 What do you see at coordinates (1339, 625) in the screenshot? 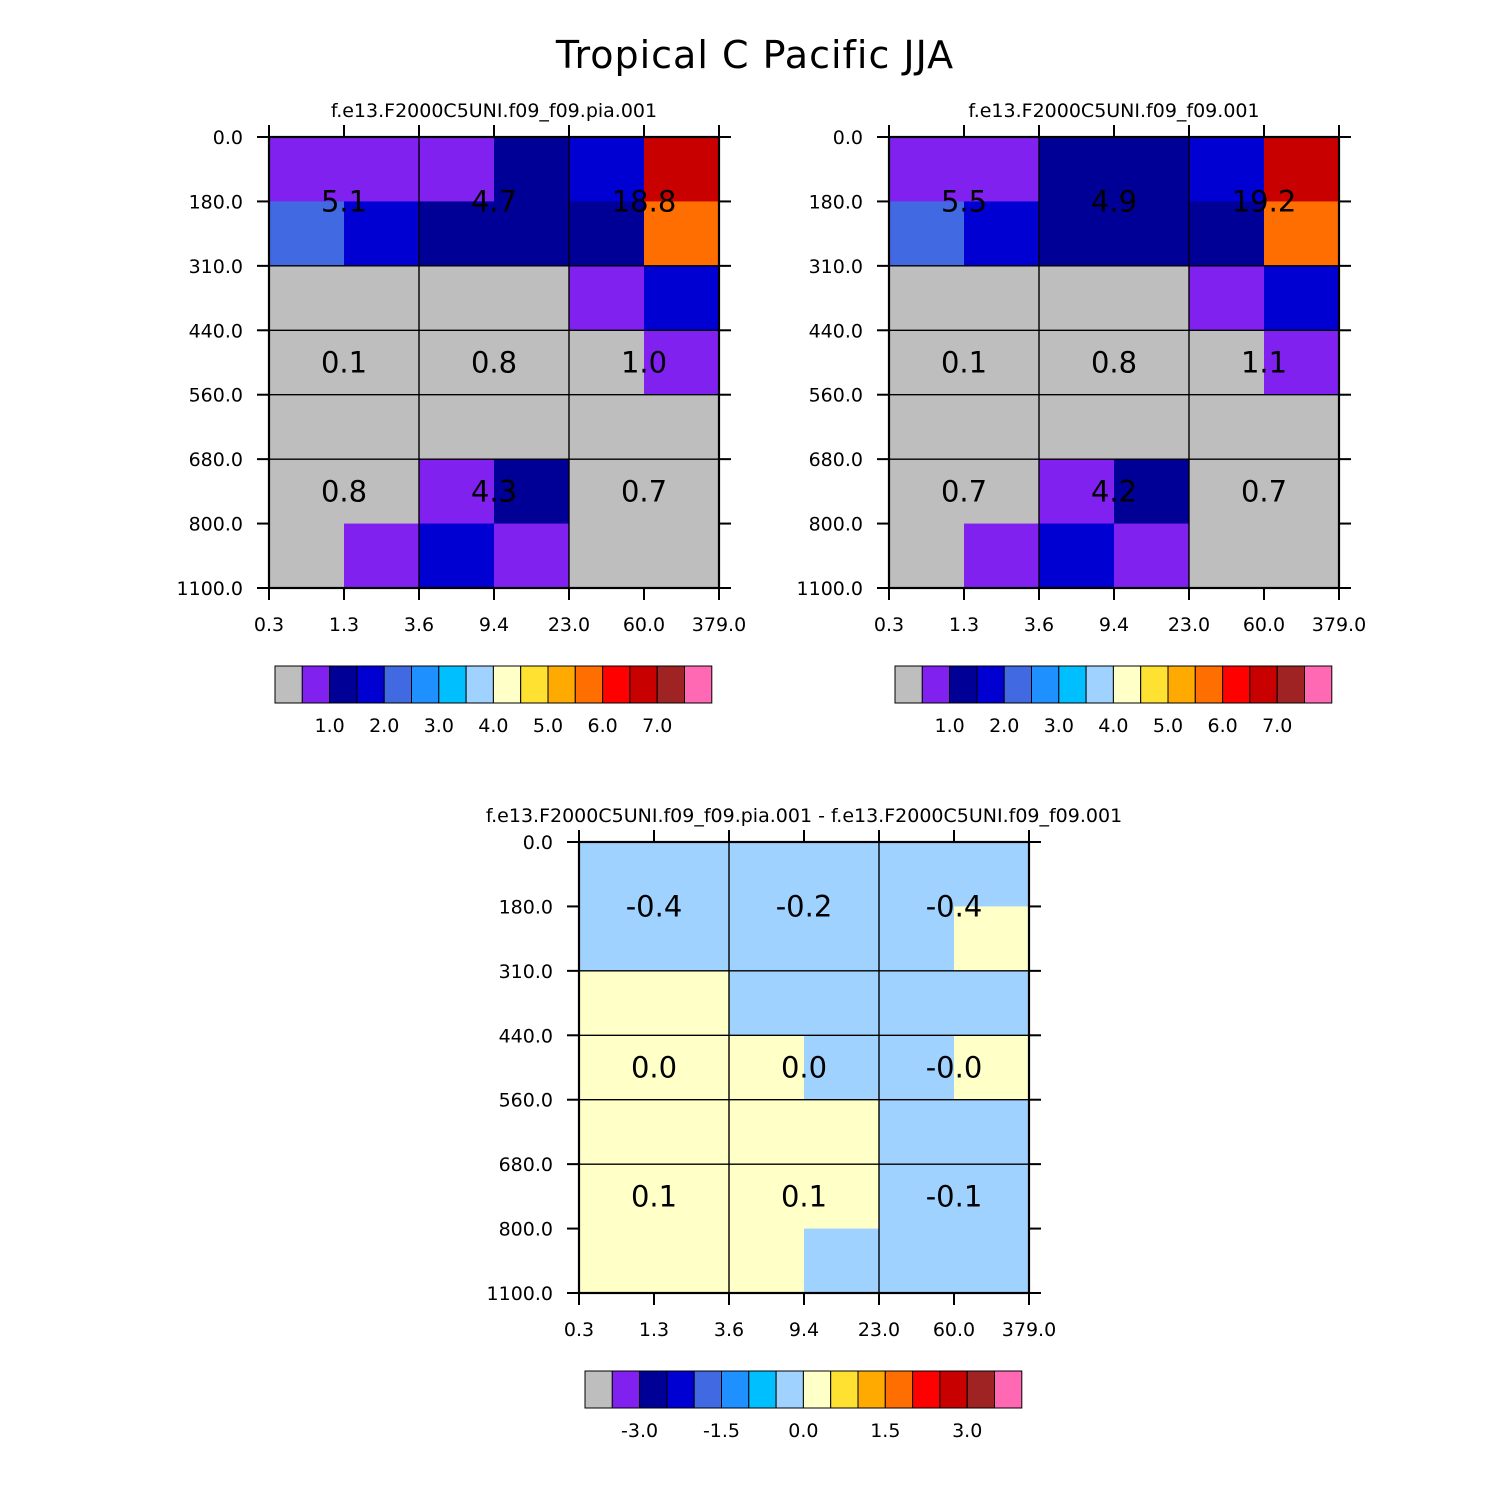
I see `x-tick-label: 379.0` at bounding box center [1339, 625].